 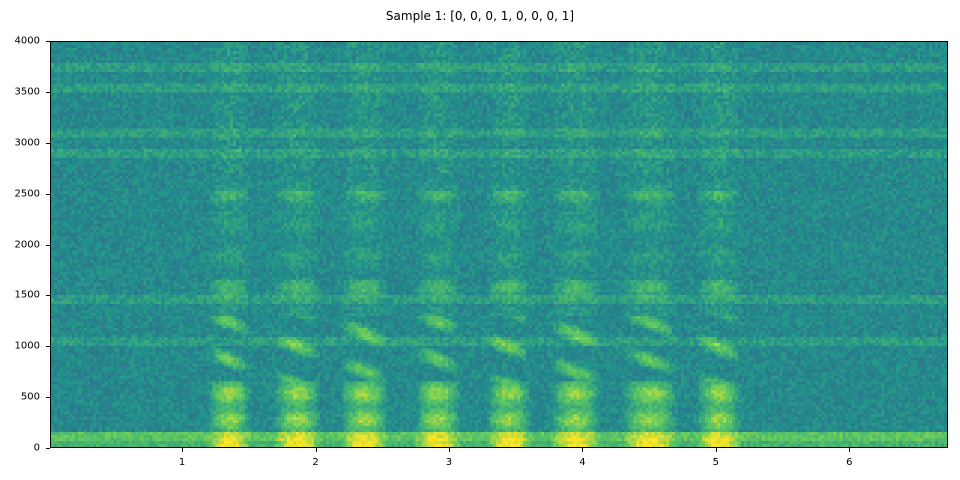 I want to click on x-tick-label: 4, so click(x=582, y=462).